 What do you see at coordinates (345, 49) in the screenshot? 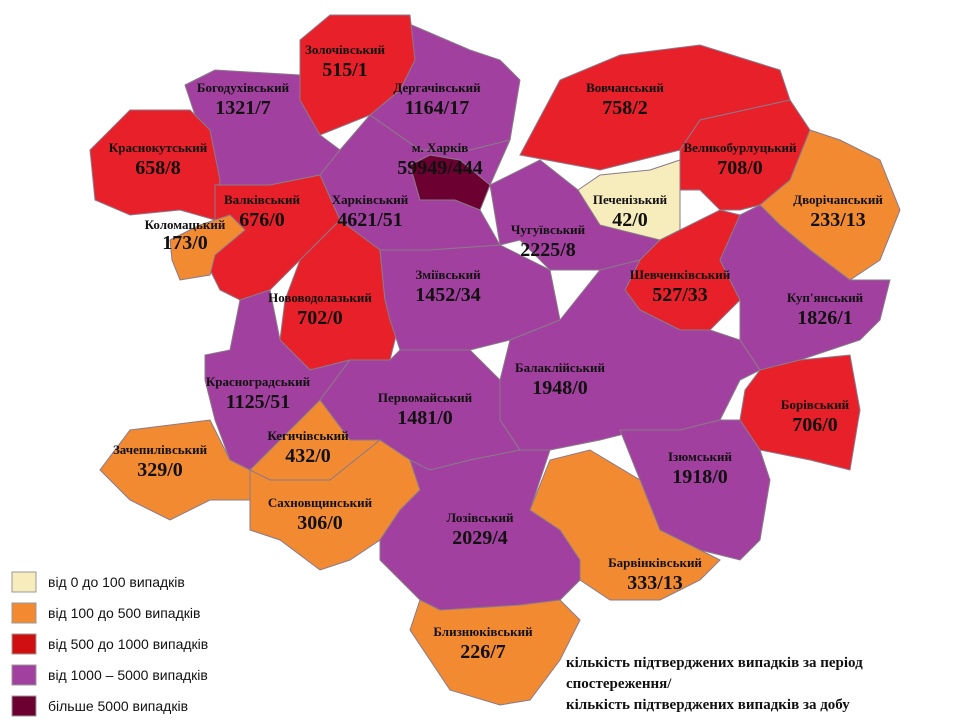
I see `region-name: Золочівський` at bounding box center [345, 49].